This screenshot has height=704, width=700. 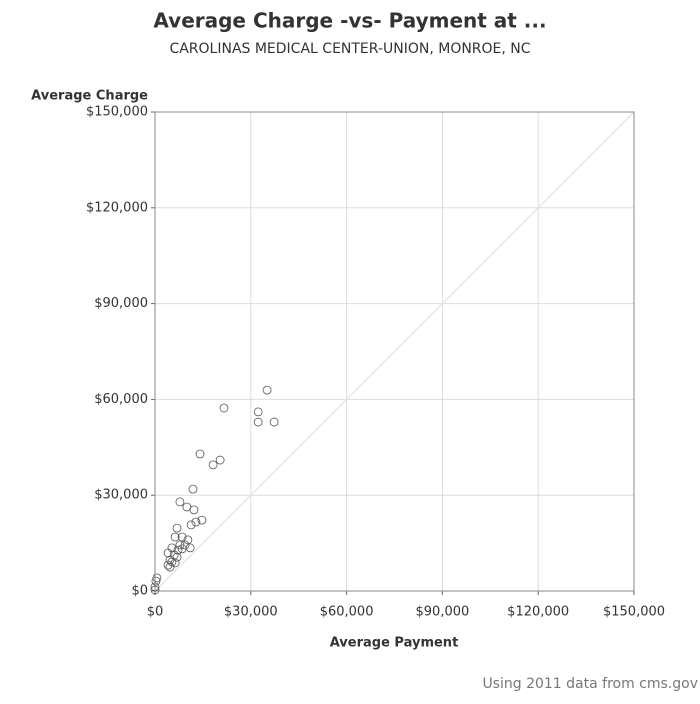 I want to click on y-tick-label: $90,000, so click(x=121, y=303).